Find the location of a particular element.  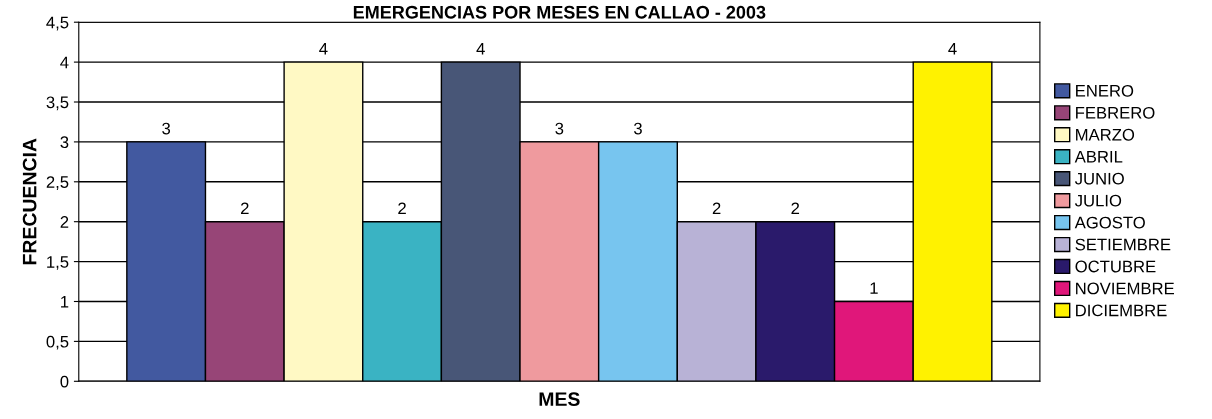

y-tick-label: 0 is located at coordinates (64, 381).